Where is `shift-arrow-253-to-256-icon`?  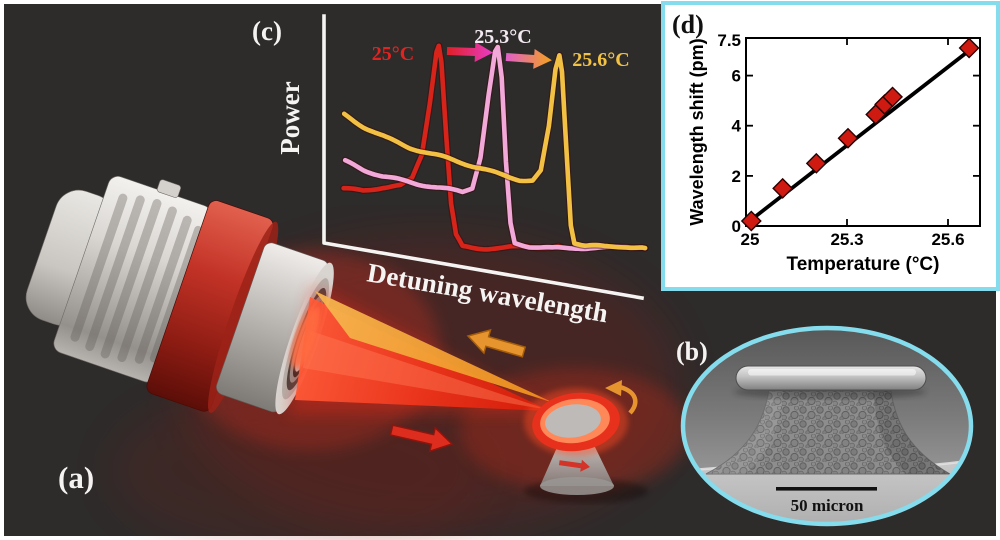 shift-arrow-253-to-256-icon is located at coordinates (528, 58).